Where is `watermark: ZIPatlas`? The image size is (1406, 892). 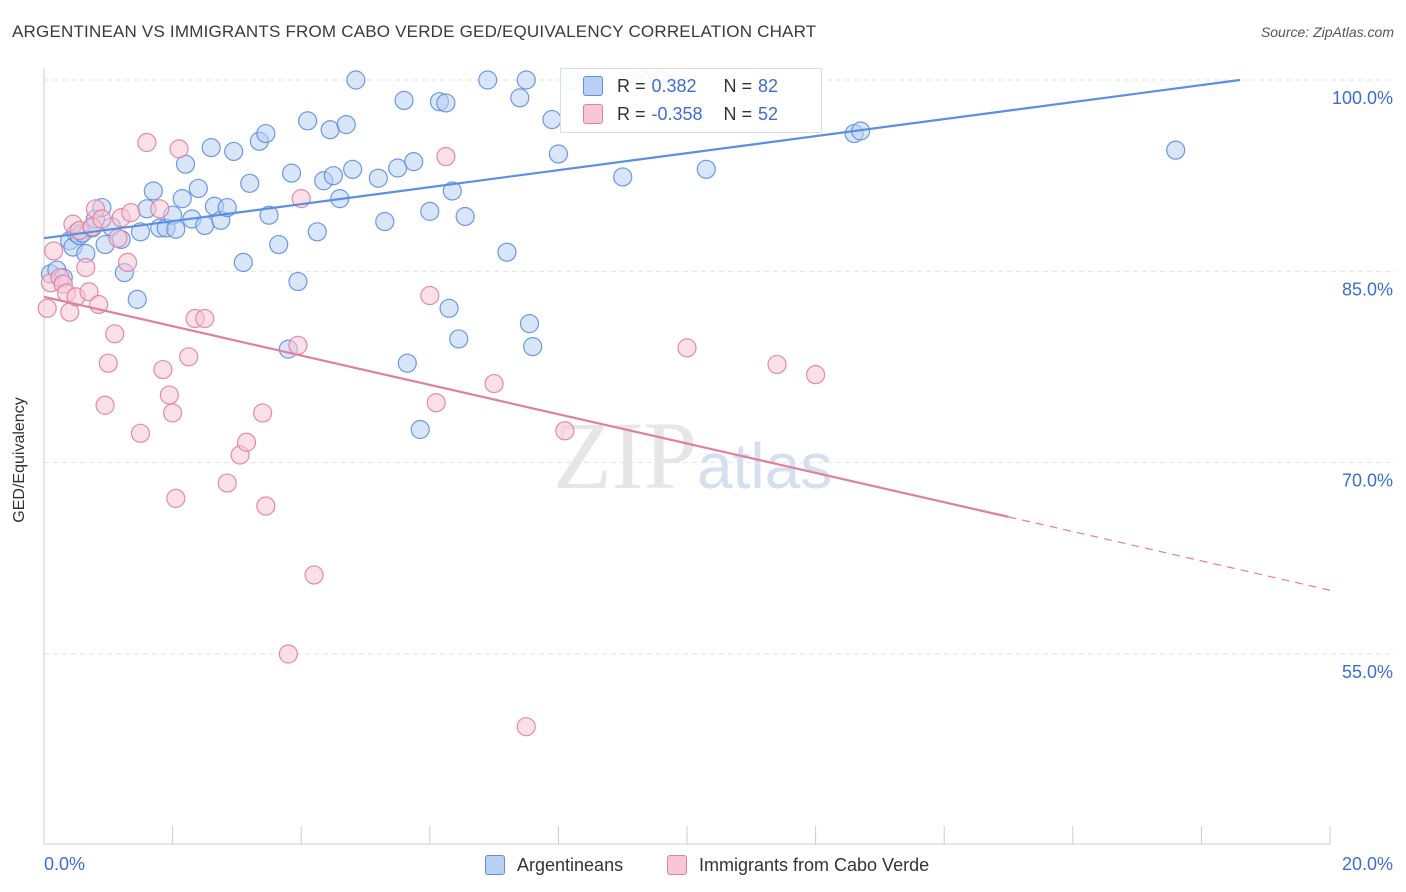
watermark: ZIPatlas is located at coordinates (692, 455).